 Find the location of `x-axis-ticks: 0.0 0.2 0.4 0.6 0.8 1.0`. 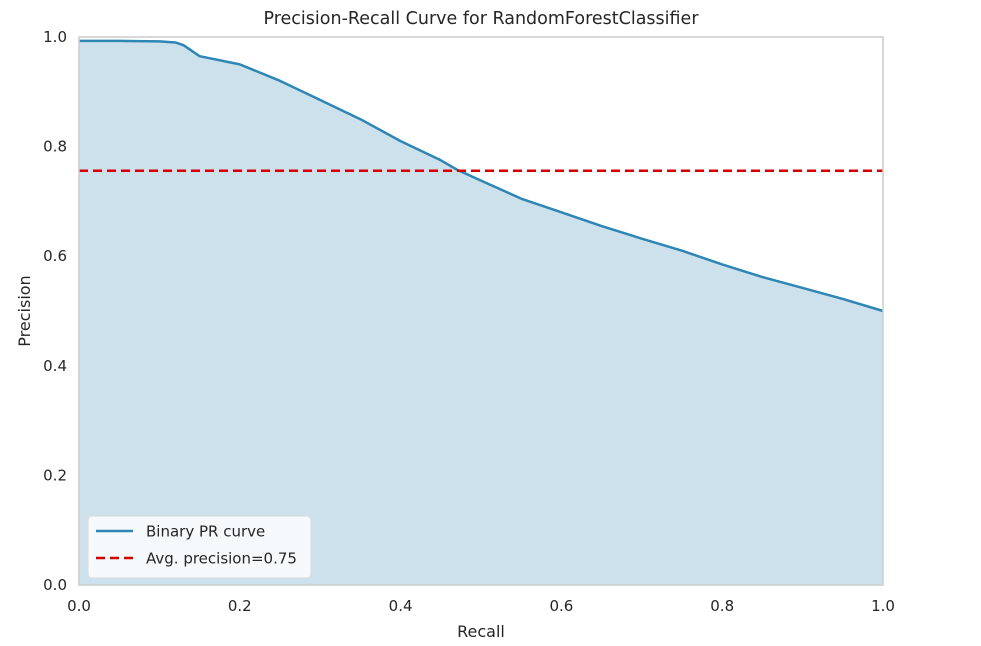

x-axis-ticks: 0.0 0.2 0.4 0.6 0.8 1.0 is located at coordinates (481, 606).